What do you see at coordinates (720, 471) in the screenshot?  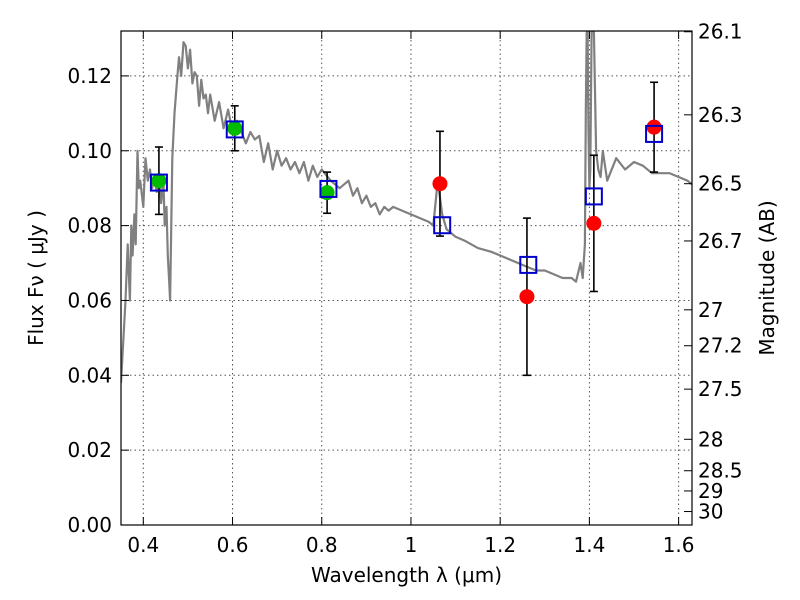 I see `right-tick-label: 28.5` at bounding box center [720, 471].